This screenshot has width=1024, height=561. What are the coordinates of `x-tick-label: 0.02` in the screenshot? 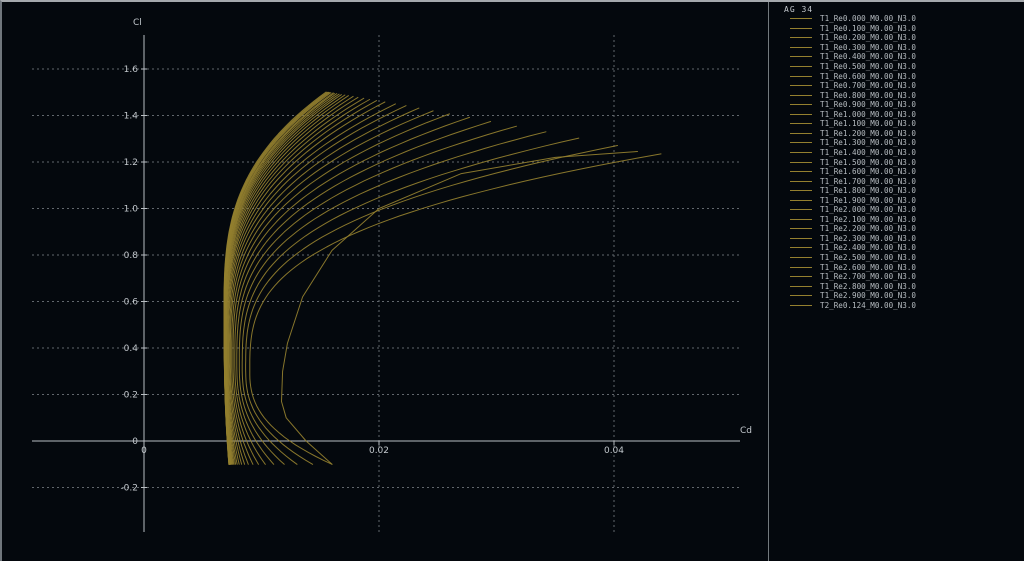 It's located at (379, 451).